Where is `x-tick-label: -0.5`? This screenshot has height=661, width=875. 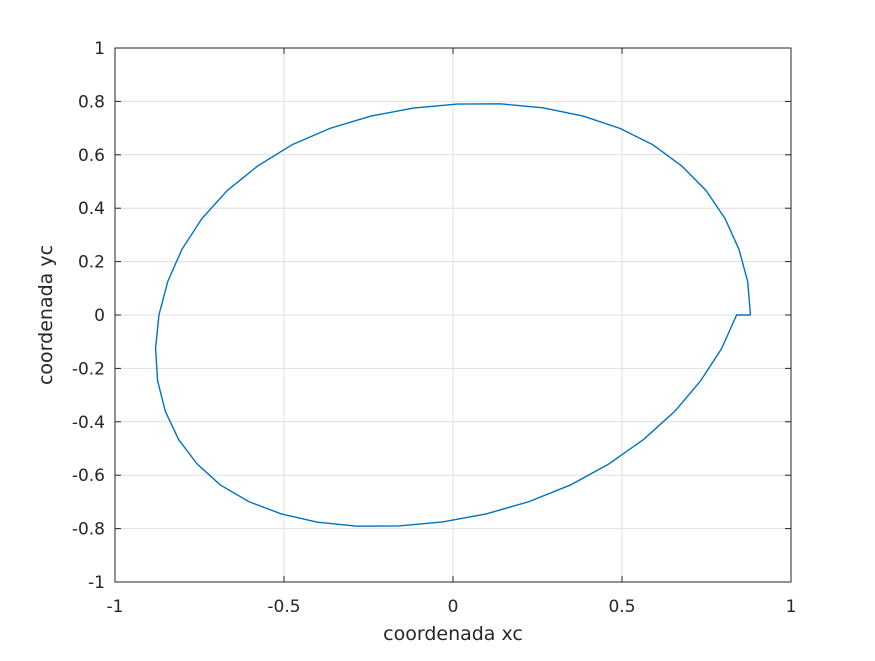
x-tick-label: -0.5 is located at coordinates (283, 607).